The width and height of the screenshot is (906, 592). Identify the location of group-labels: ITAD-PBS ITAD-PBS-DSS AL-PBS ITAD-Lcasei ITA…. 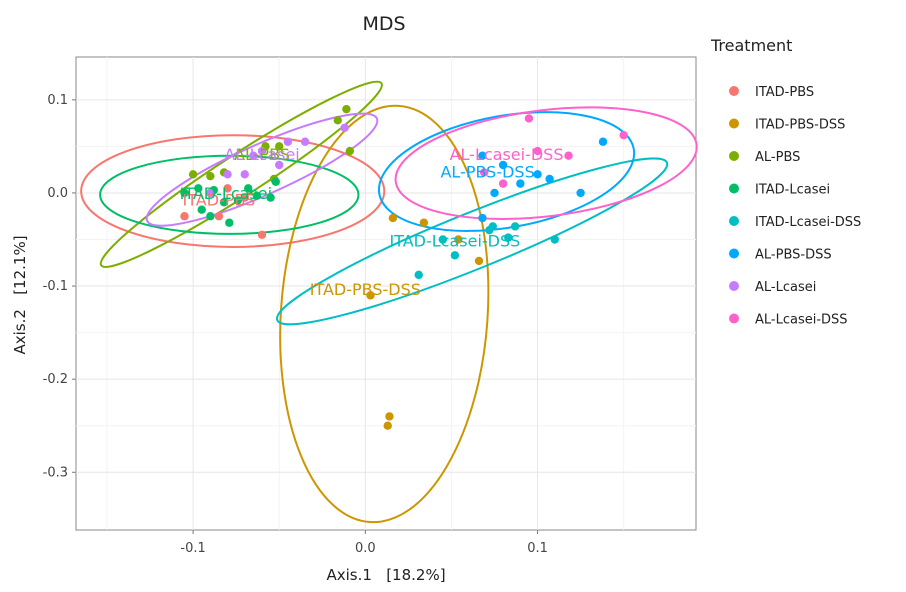
(372, 222).